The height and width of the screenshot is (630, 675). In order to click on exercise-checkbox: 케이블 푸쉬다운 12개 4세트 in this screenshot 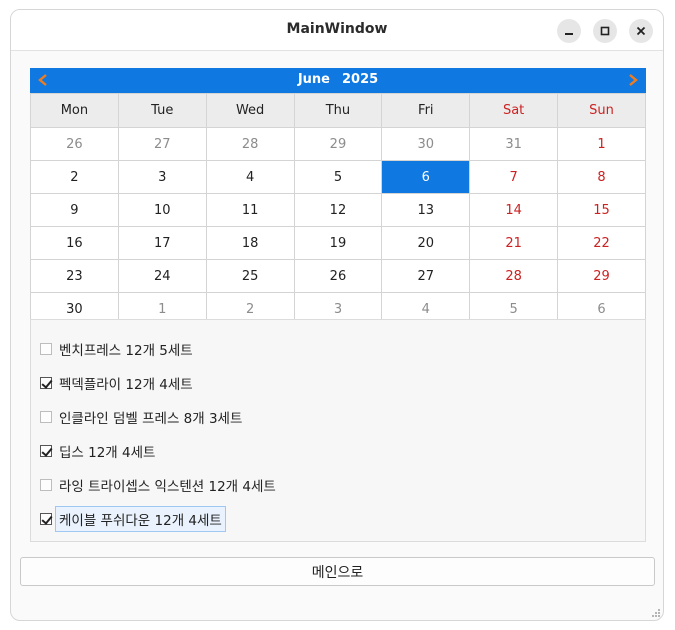, I will do `click(133, 519)`.